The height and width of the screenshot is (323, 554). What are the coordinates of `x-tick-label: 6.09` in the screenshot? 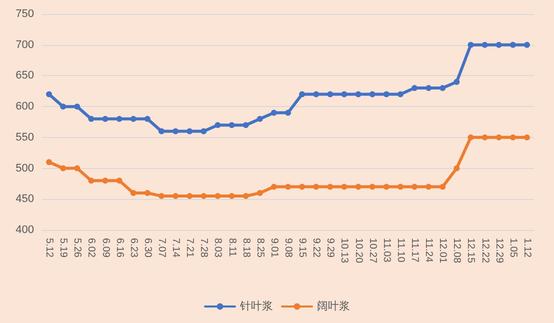 It's located at (105, 248).